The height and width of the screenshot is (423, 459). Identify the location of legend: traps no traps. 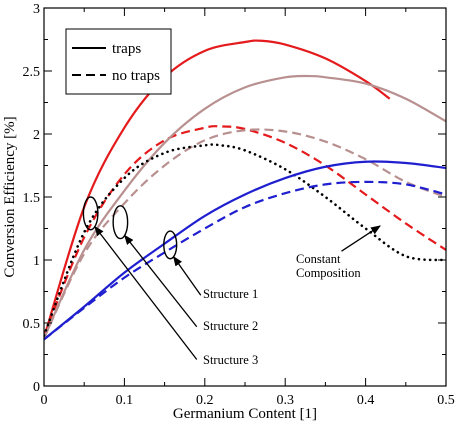
(118, 61).